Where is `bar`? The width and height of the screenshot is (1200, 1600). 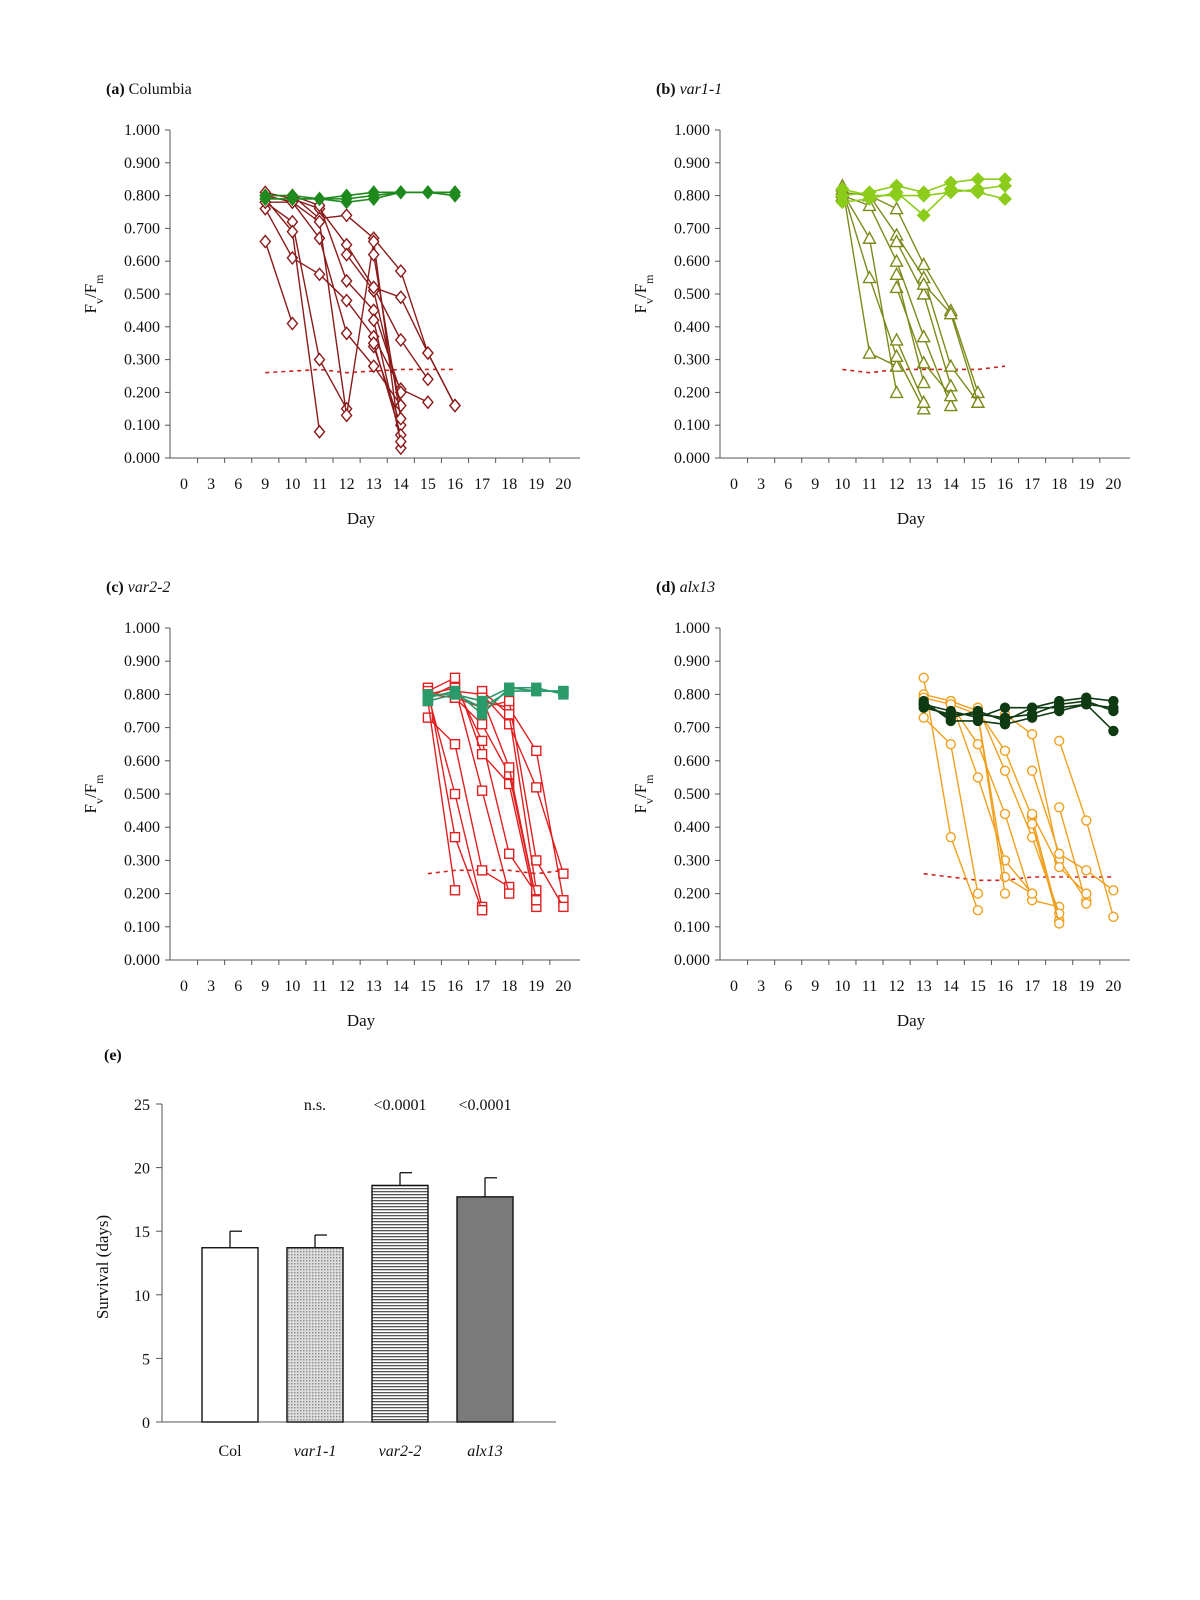
bar is located at coordinates (230, 1335).